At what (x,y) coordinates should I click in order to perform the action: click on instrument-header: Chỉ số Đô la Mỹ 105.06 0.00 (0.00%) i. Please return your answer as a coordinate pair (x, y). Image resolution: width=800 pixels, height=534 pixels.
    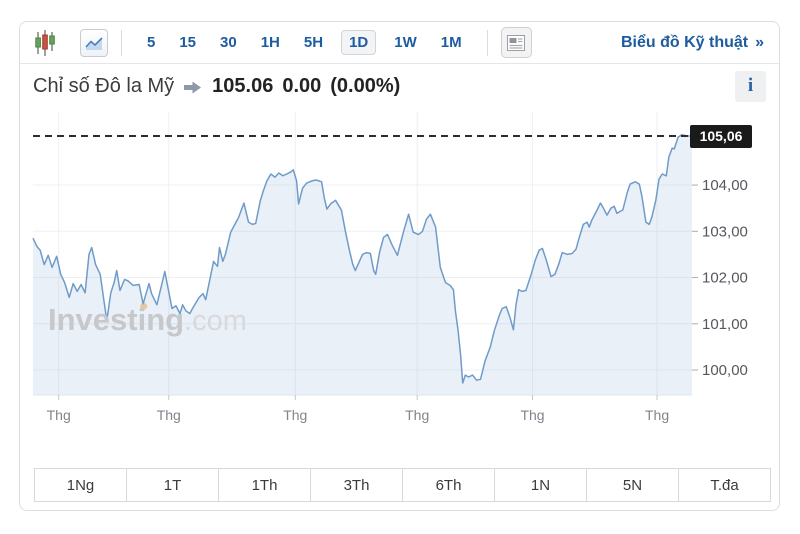
    Looking at the image, I should click on (399, 86).